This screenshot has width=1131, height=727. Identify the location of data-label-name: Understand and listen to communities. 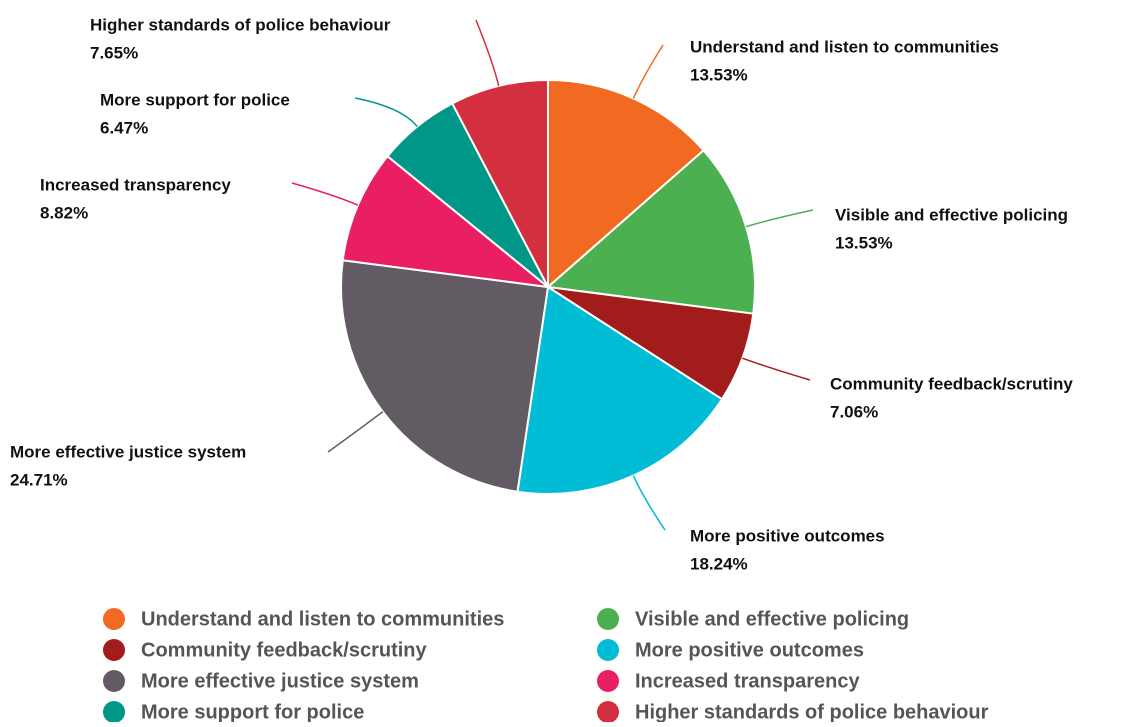
(844, 46).